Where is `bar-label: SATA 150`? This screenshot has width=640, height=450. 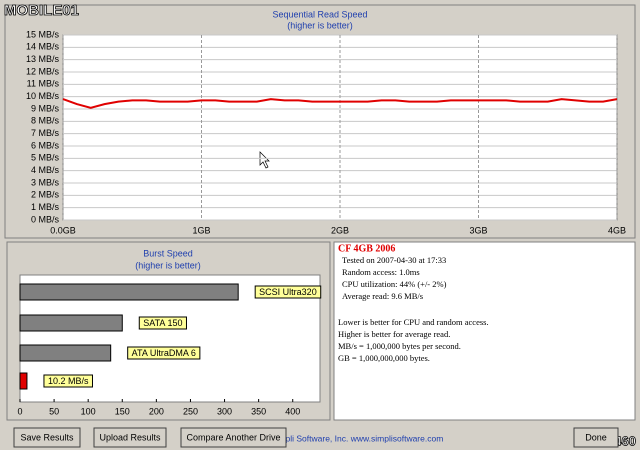 bar-label: SATA 150 is located at coordinates (162, 323).